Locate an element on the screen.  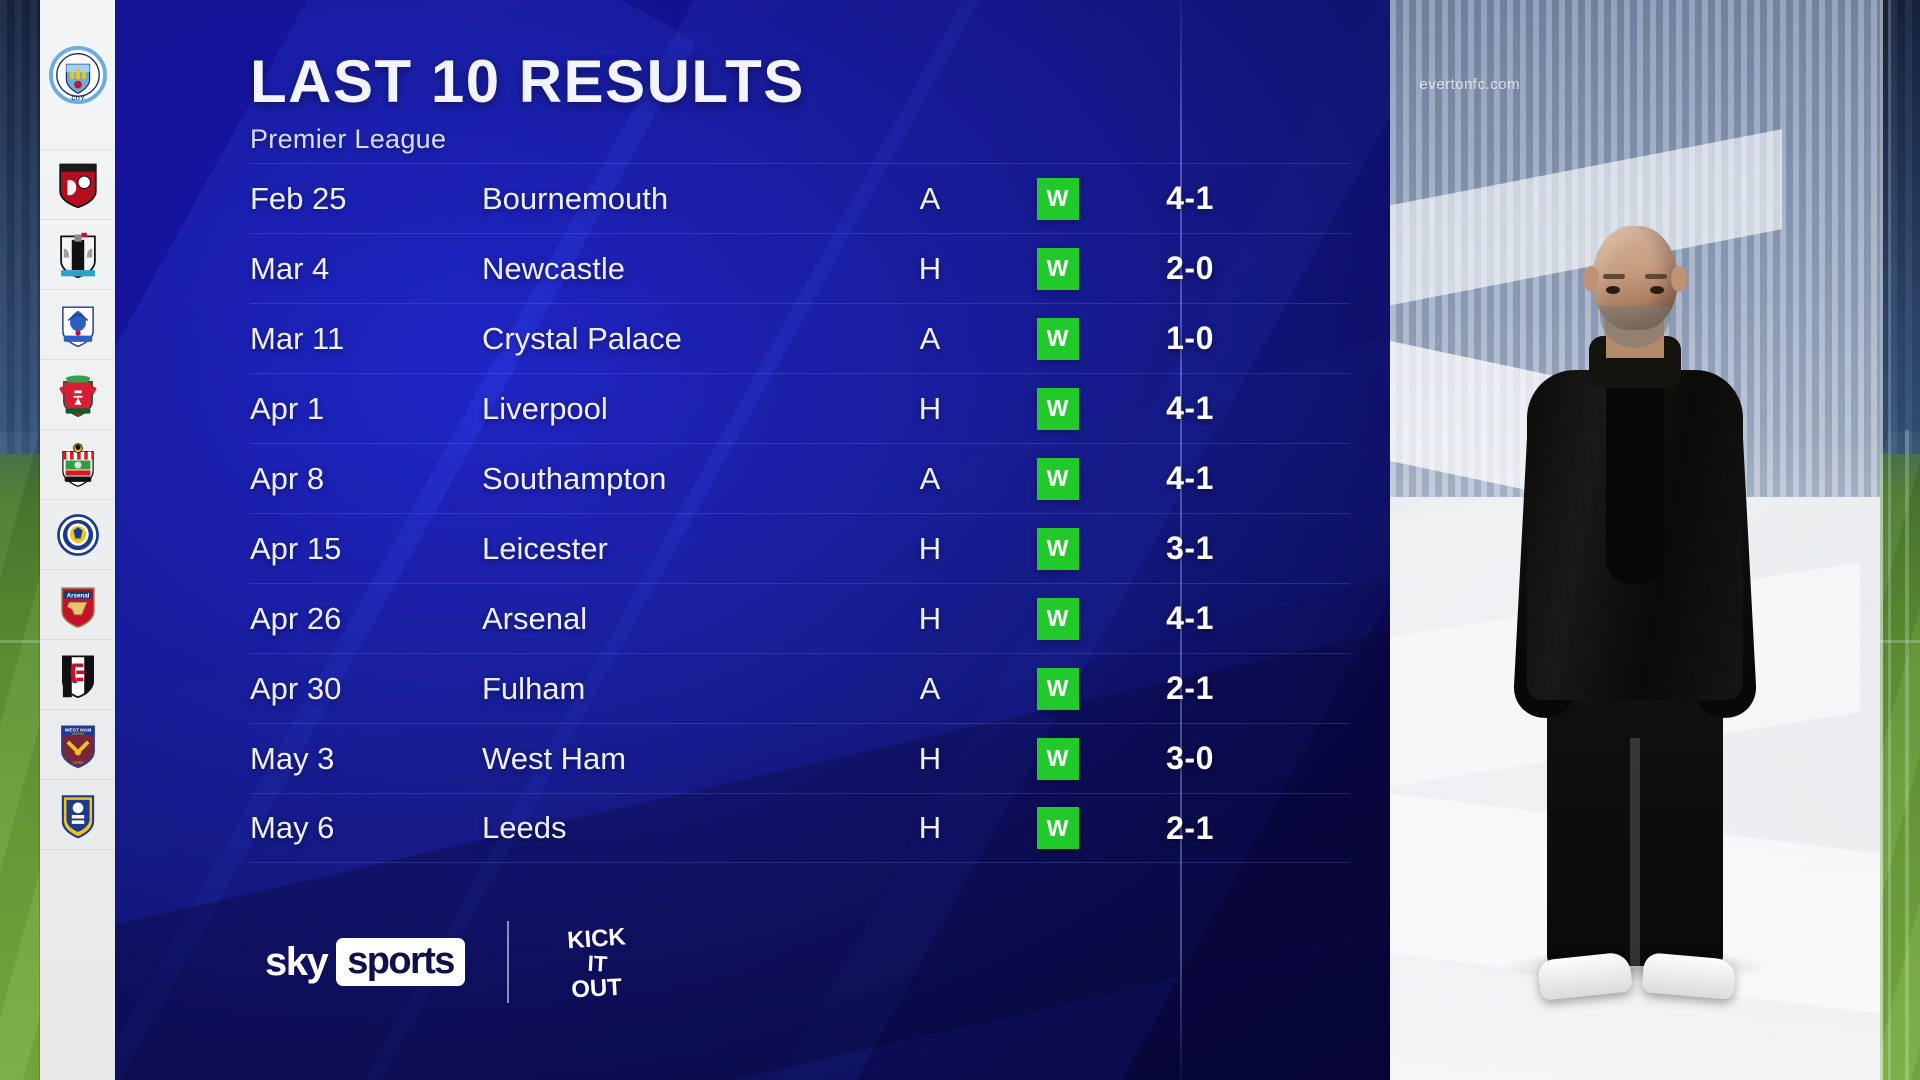
manchester-city-crest: CITY is located at coordinates (77, 75).